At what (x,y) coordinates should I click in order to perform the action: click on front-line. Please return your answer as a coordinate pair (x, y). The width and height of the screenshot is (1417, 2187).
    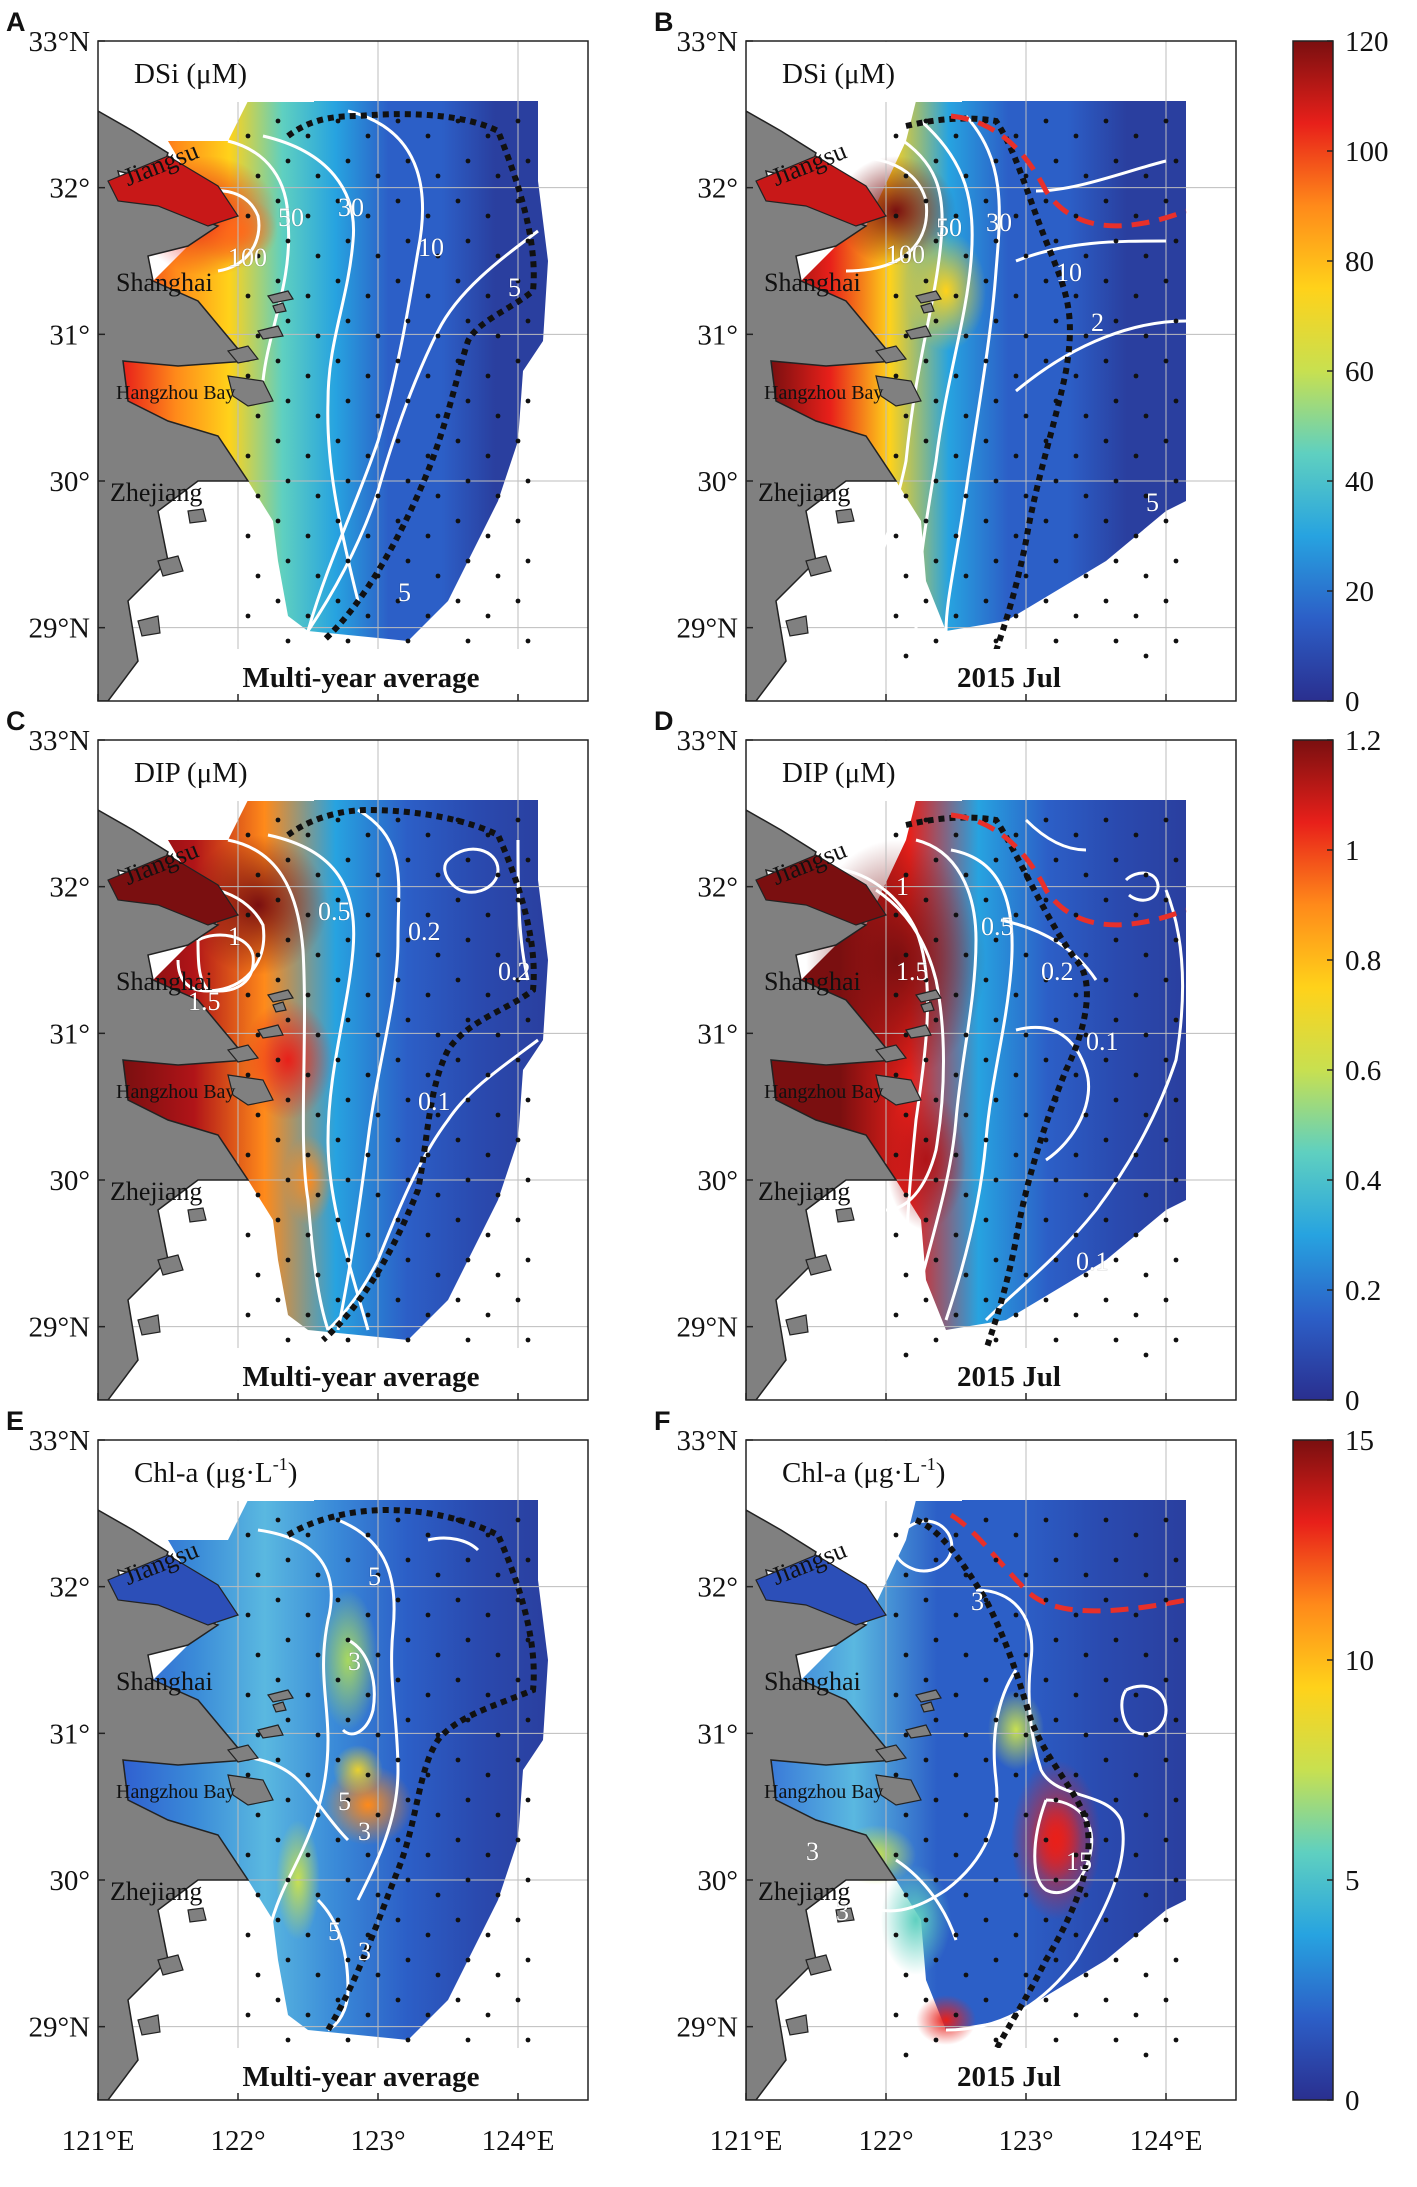
    Looking at the image, I should click on (1068, 171).